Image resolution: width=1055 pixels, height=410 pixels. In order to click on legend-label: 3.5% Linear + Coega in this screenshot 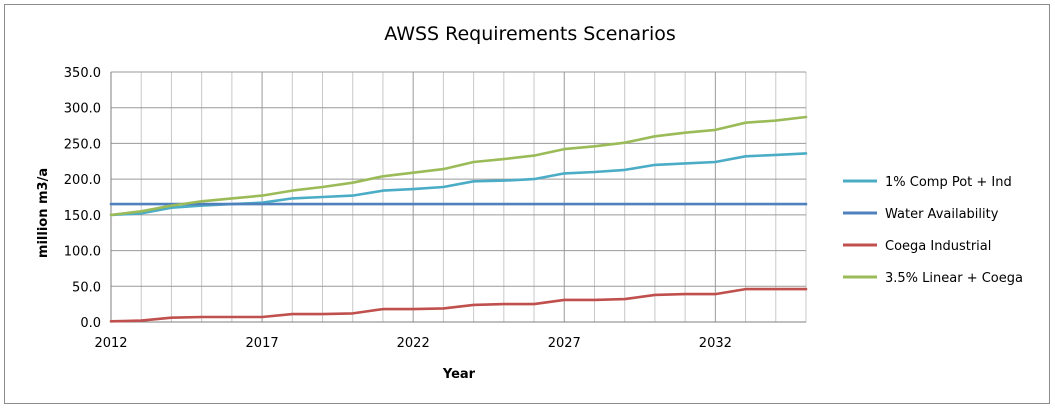, I will do `click(954, 278)`.